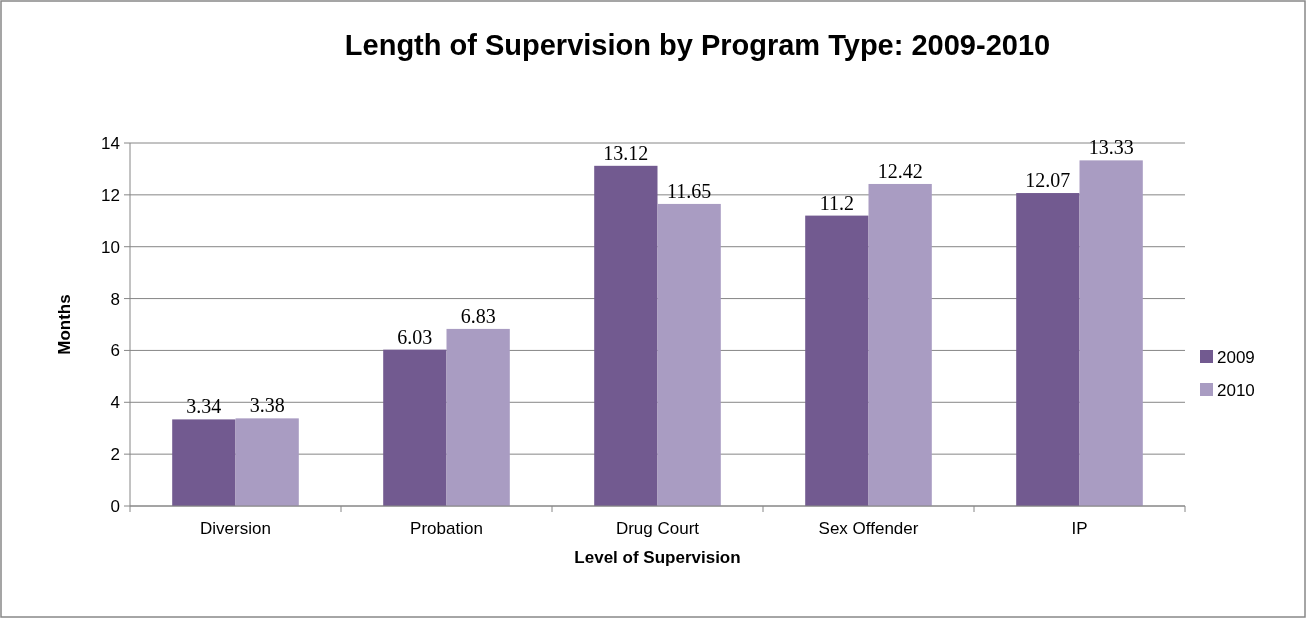  Describe the element at coordinates (64, 324) in the screenshot. I see `y-axis-title: Months` at that location.